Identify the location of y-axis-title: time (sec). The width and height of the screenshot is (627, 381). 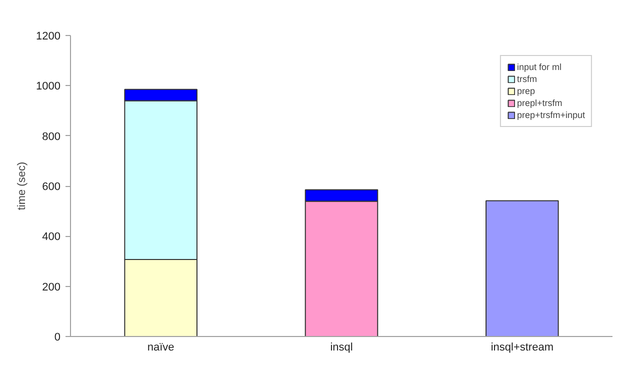
(22, 186).